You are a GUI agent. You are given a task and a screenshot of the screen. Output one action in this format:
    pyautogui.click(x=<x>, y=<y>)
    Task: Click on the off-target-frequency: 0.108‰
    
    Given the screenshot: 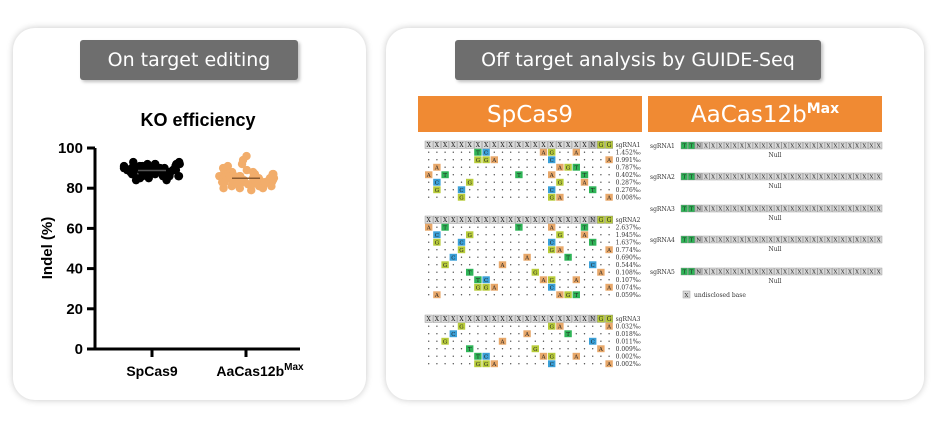 What is the action you would take?
    pyautogui.click(x=628, y=273)
    